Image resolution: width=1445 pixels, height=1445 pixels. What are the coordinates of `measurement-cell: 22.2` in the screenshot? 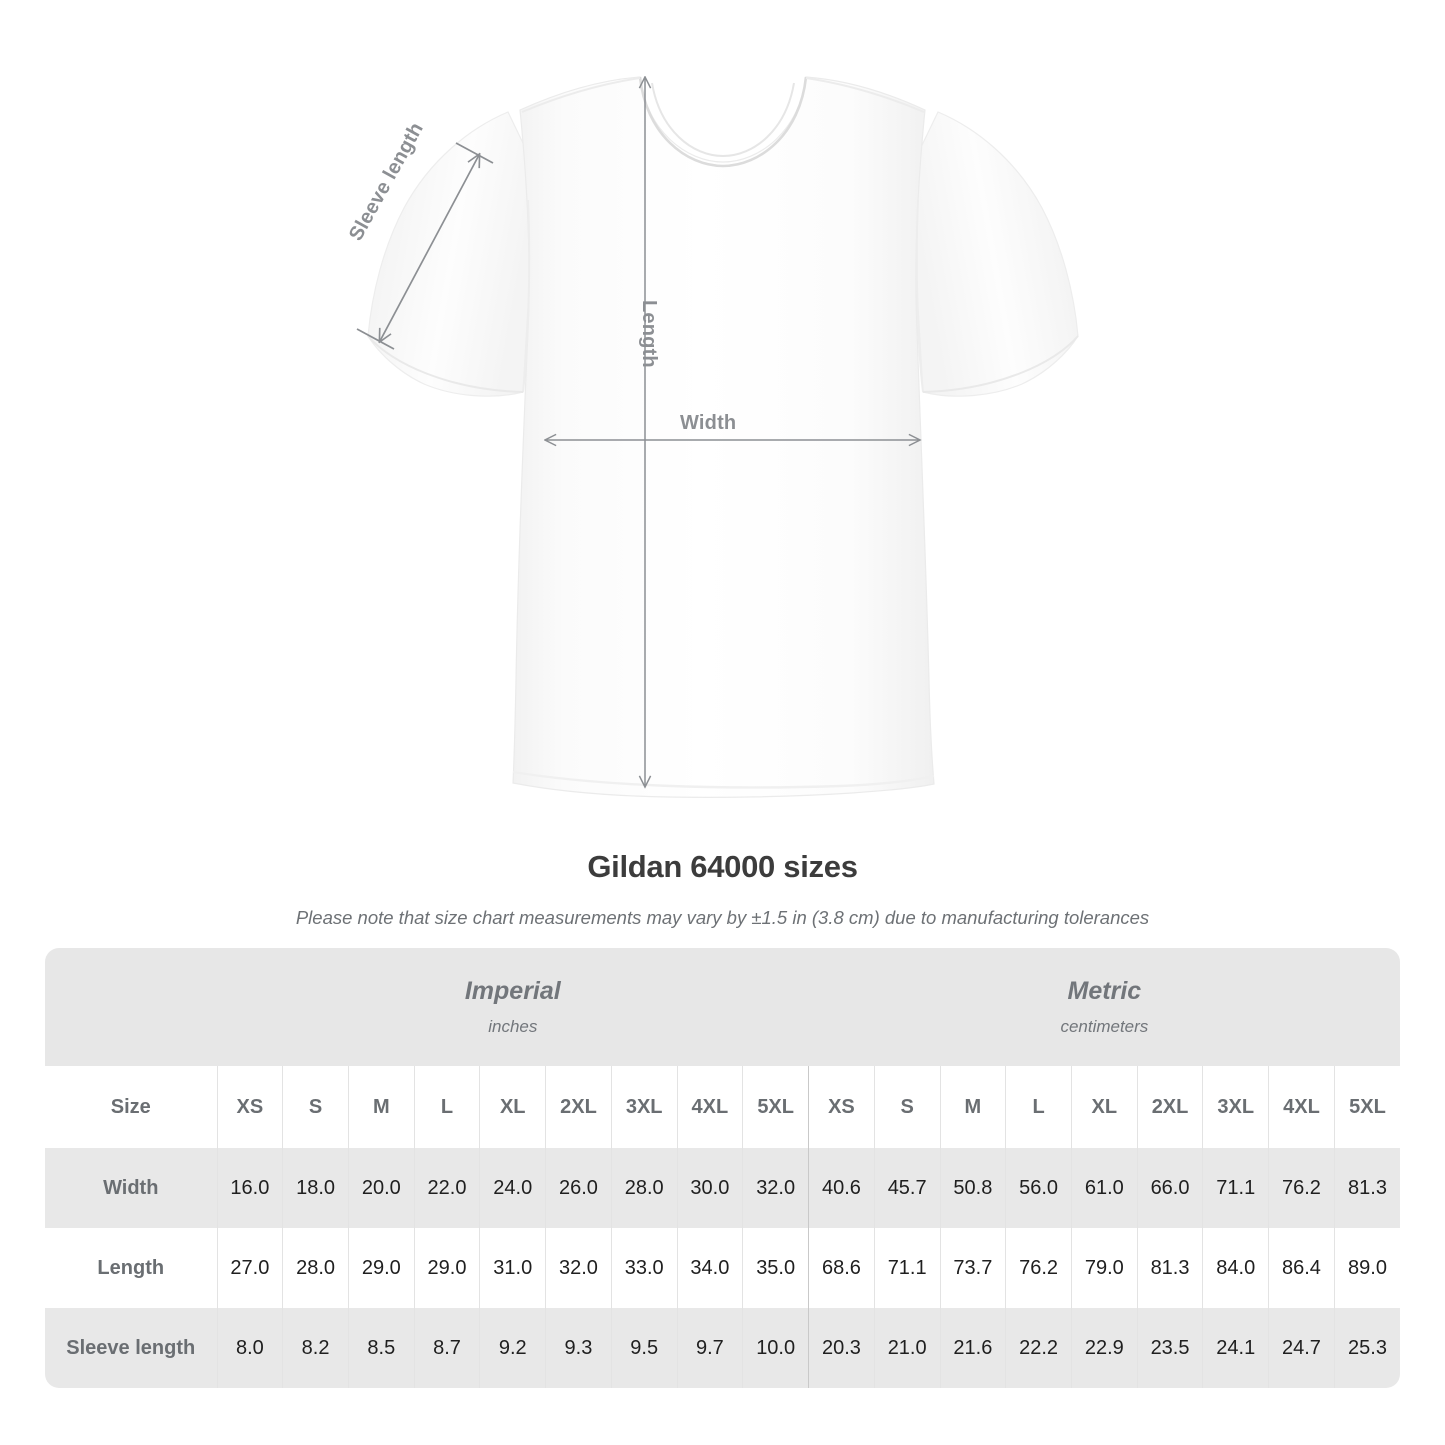 It's located at (1038, 1348).